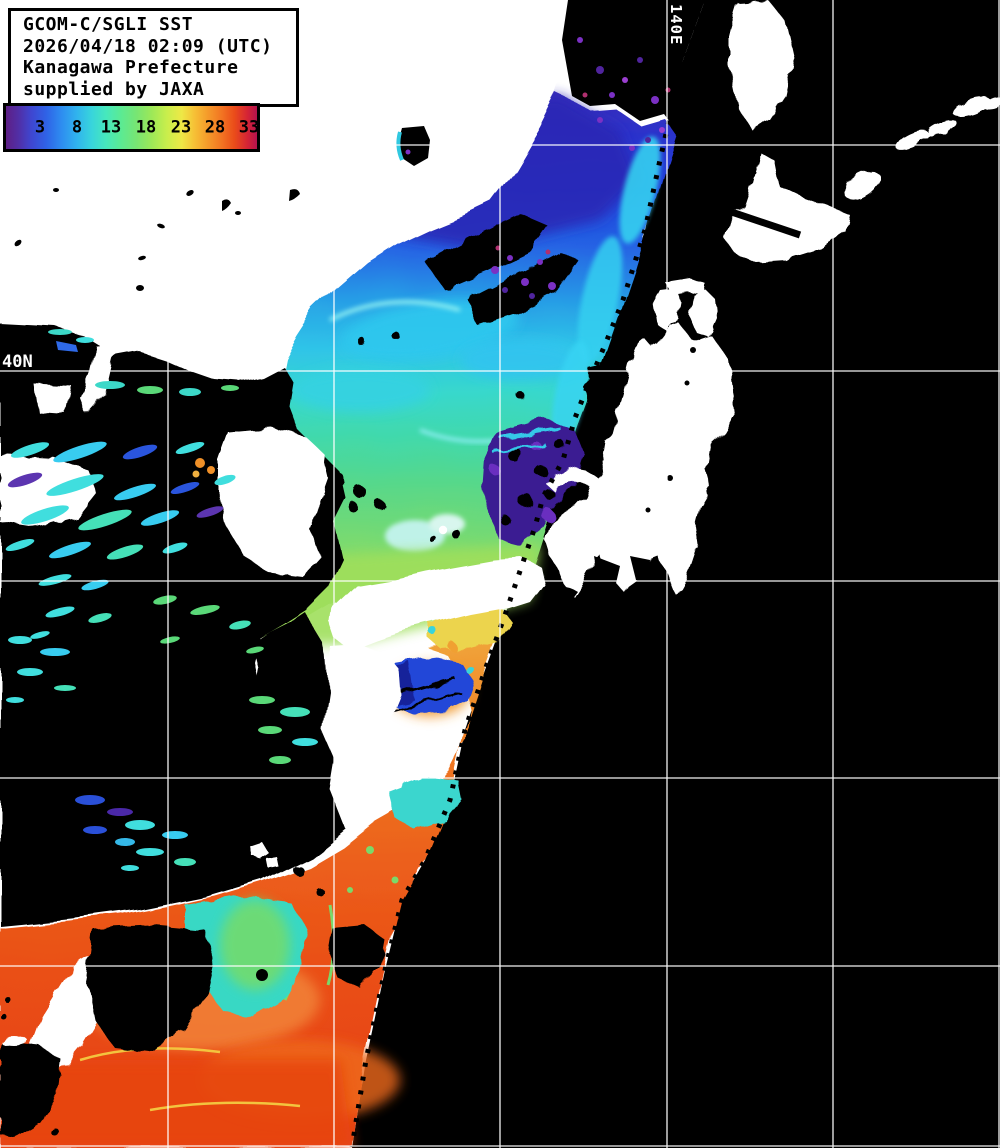 Image resolution: width=1000 pixels, height=1148 pixels. What do you see at coordinates (414, 146) in the screenshot?
I see `sea-island-with-cold-edge` at bounding box center [414, 146].